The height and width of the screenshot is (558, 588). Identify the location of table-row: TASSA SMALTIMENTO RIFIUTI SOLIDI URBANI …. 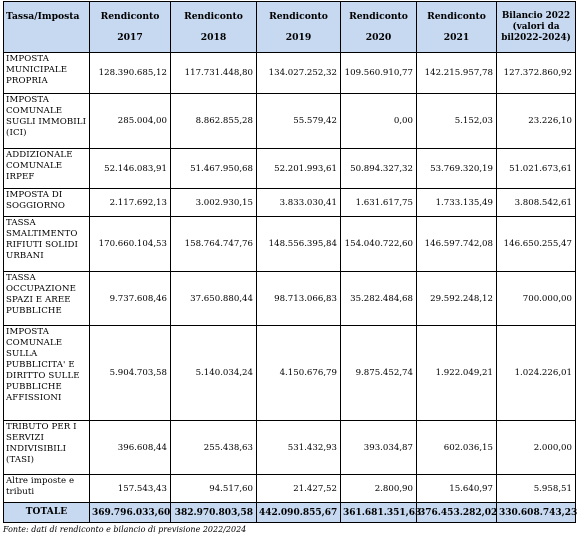
(289, 244).